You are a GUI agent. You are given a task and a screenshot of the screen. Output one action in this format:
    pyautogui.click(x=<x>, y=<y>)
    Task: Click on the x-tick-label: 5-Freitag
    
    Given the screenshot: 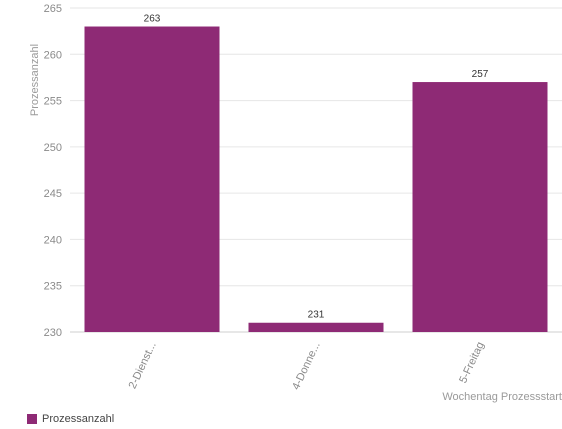 What is the action you would take?
    pyautogui.click(x=471, y=362)
    